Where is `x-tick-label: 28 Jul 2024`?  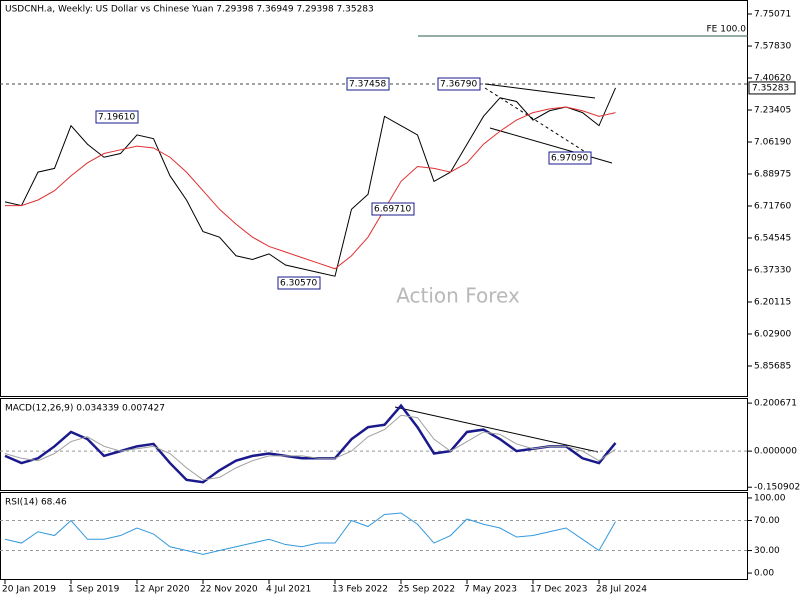
x-tick-label: 28 Jul 2024 is located at coordinates (621, 590).